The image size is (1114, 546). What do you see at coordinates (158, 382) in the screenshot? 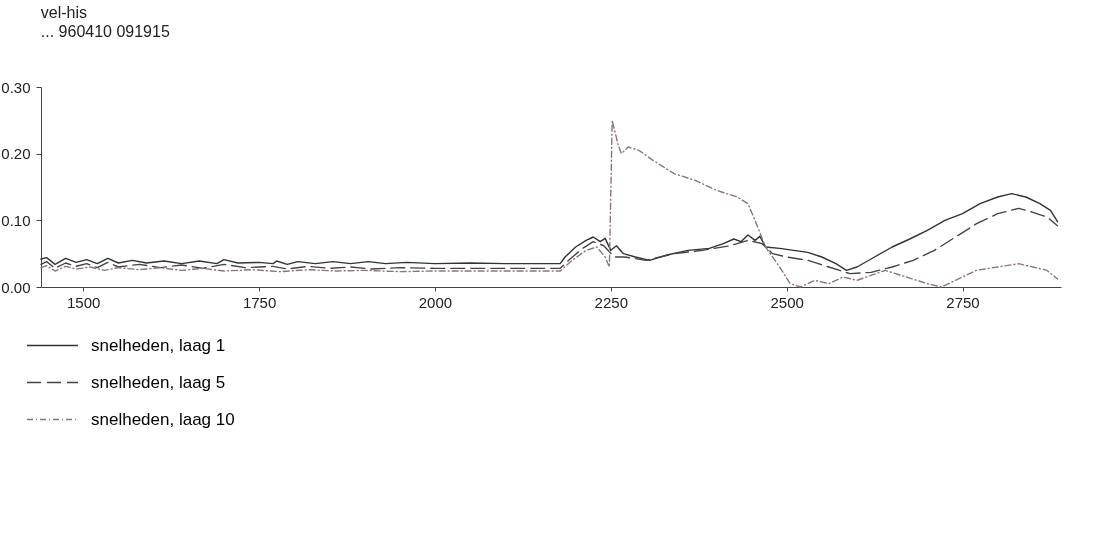
I see `legend-label: snelheden, laag 5` at bounding box center [158, 382].